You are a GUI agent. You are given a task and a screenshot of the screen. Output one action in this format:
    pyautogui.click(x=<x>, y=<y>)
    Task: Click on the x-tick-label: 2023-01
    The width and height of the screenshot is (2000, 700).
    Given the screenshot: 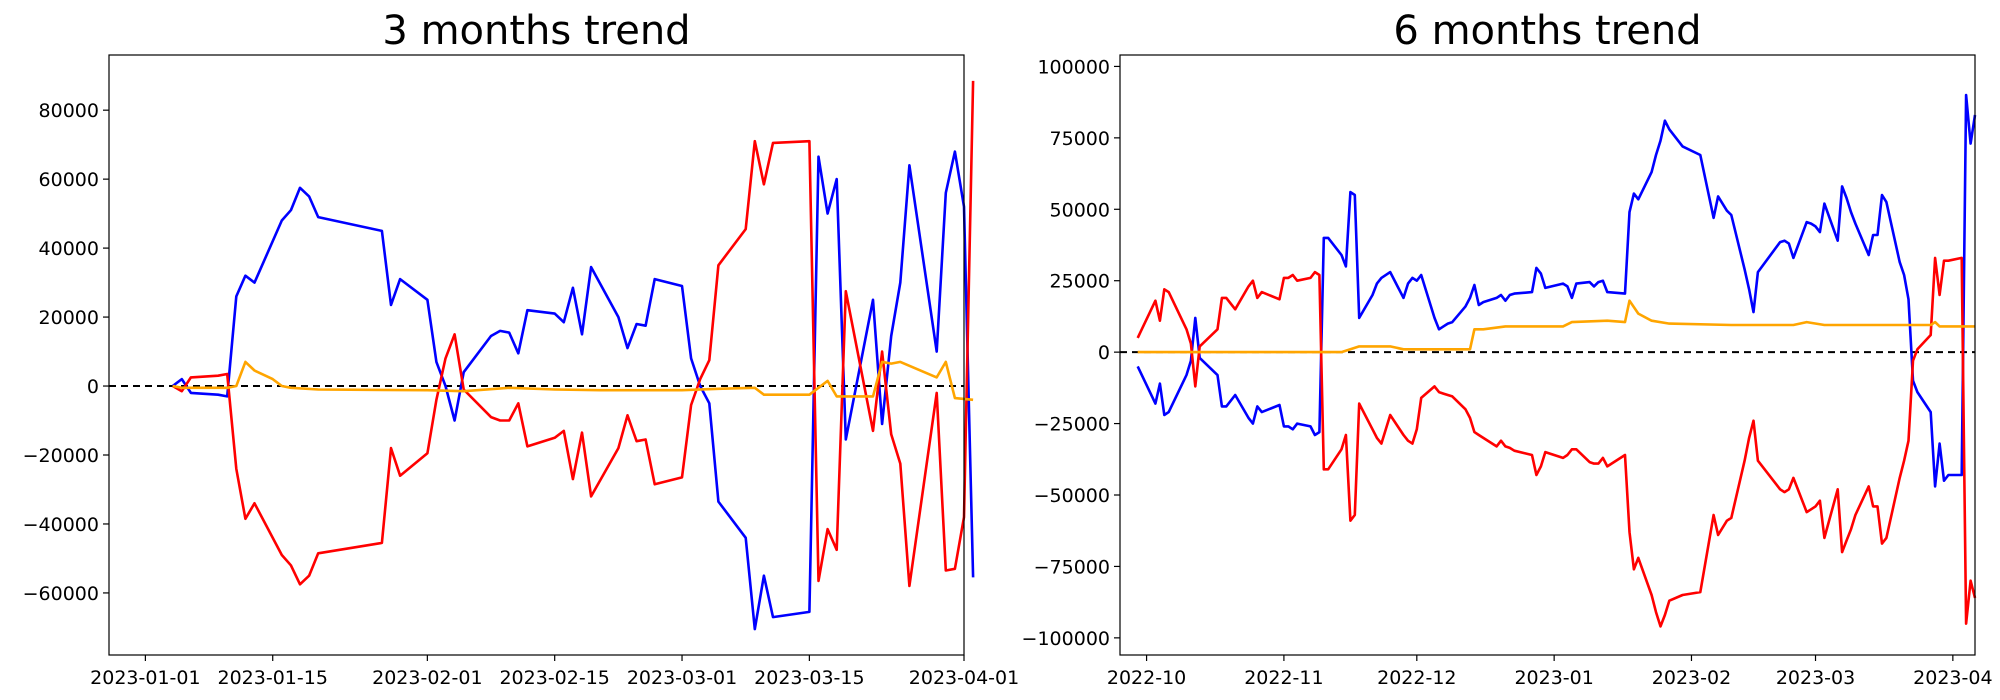 What is the action you would take?
    pyautogui.click(x=1553, y=678)
    